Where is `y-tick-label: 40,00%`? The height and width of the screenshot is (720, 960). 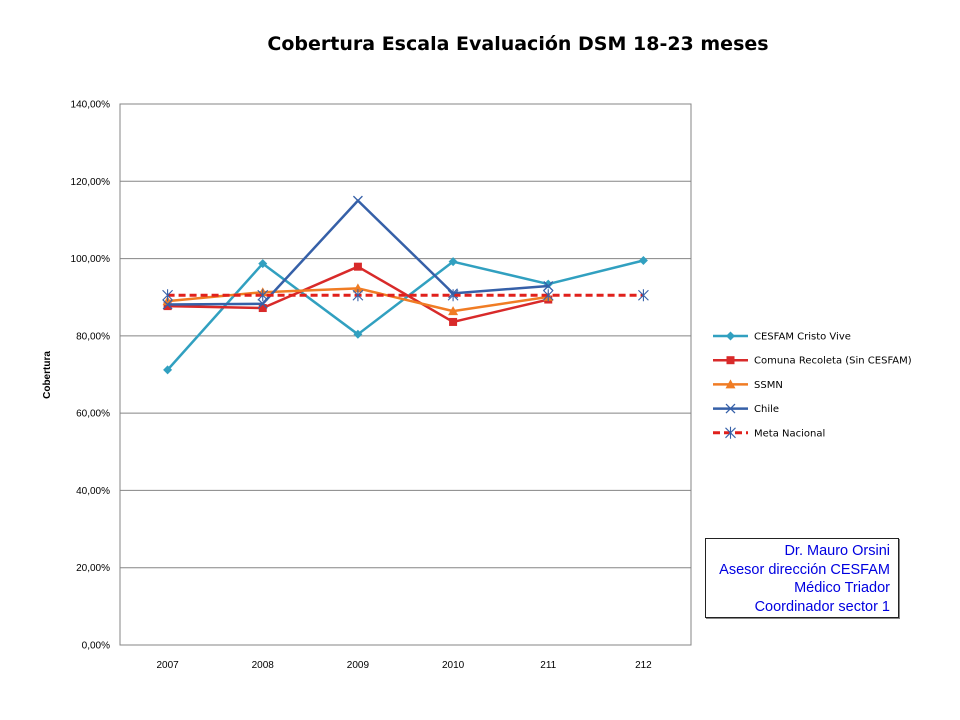
y-tick-label: 40,00% is located at coordinates (93, 491).